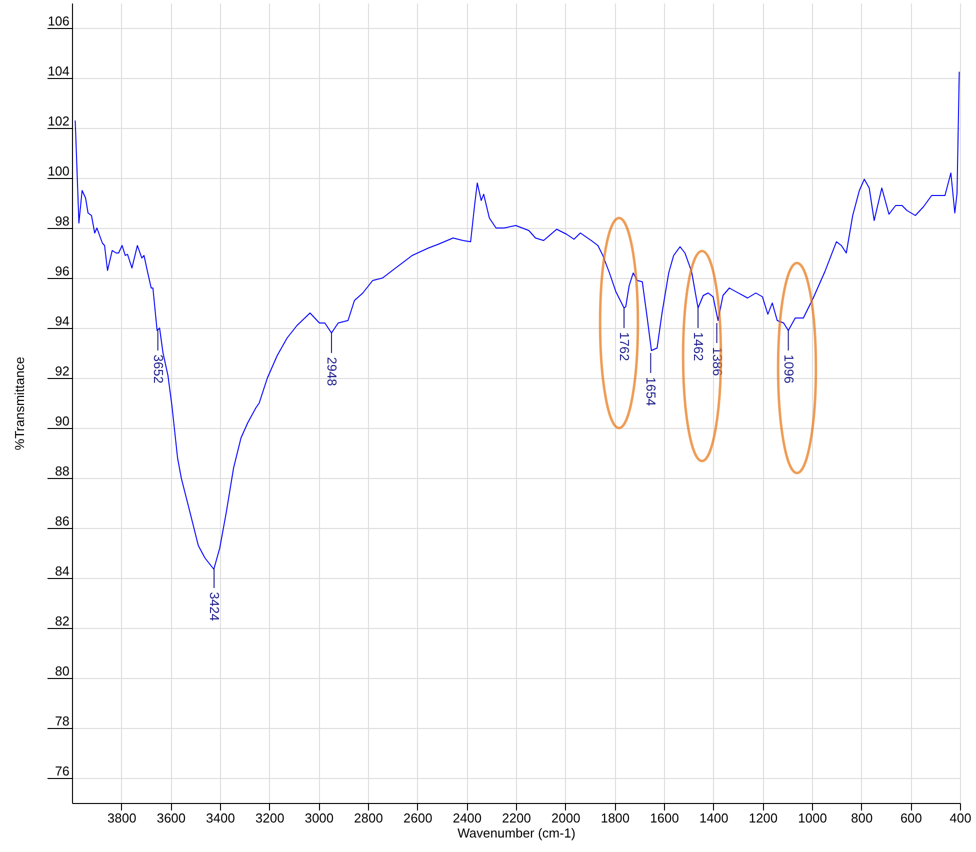 The width and height of the screenshot is (976, 852). Describe the element at coordinates (788, 369) in the screenshot. I see `annotation: 1096` at that location.